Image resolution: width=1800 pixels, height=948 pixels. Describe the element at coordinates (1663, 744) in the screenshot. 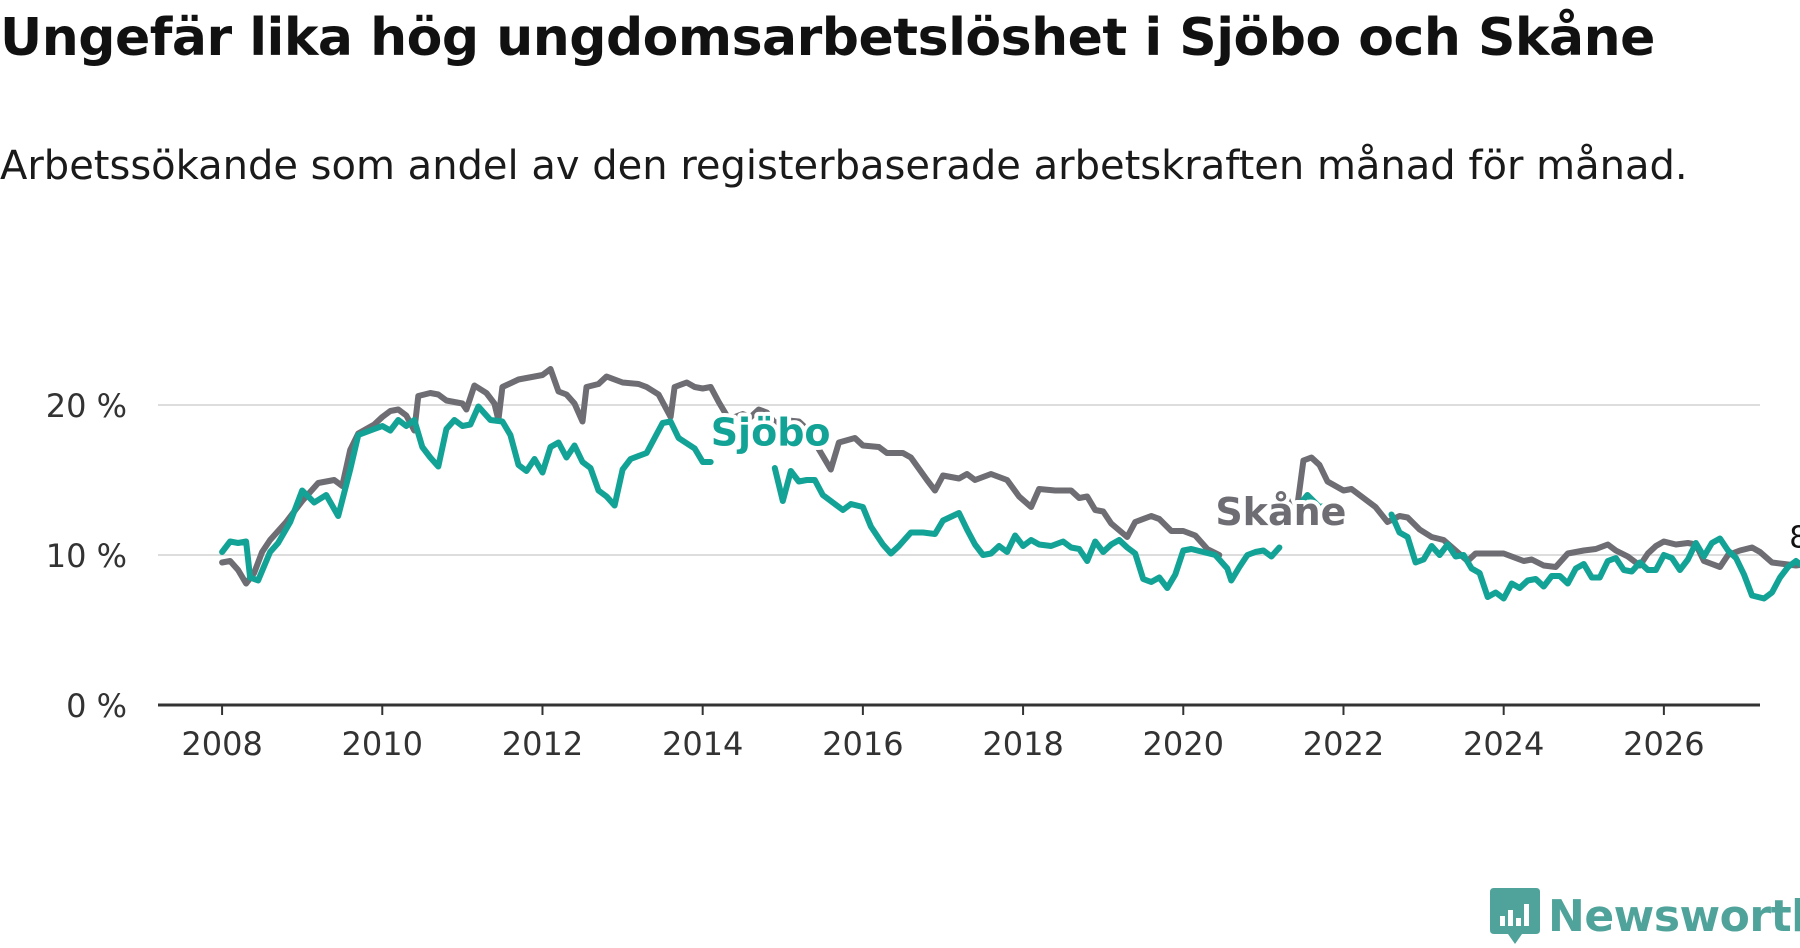

I see `x-tick-label: 2026` at that location.